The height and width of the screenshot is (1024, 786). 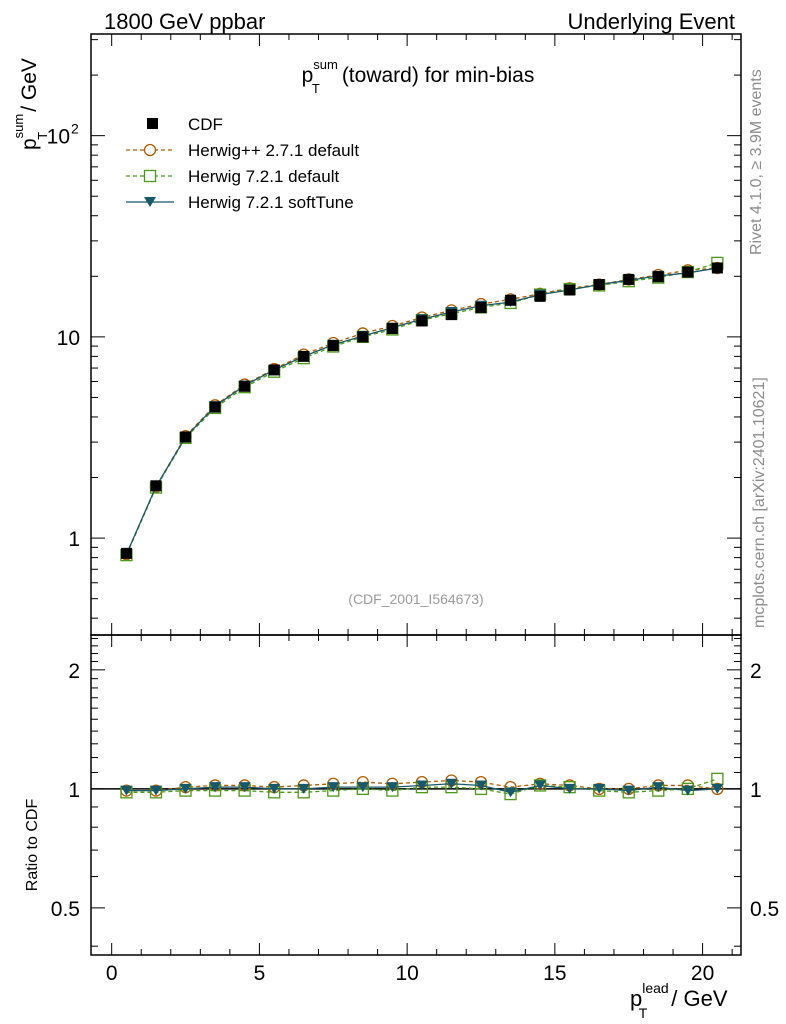 I want to click on ratio-series, so click(x=422, y=786).